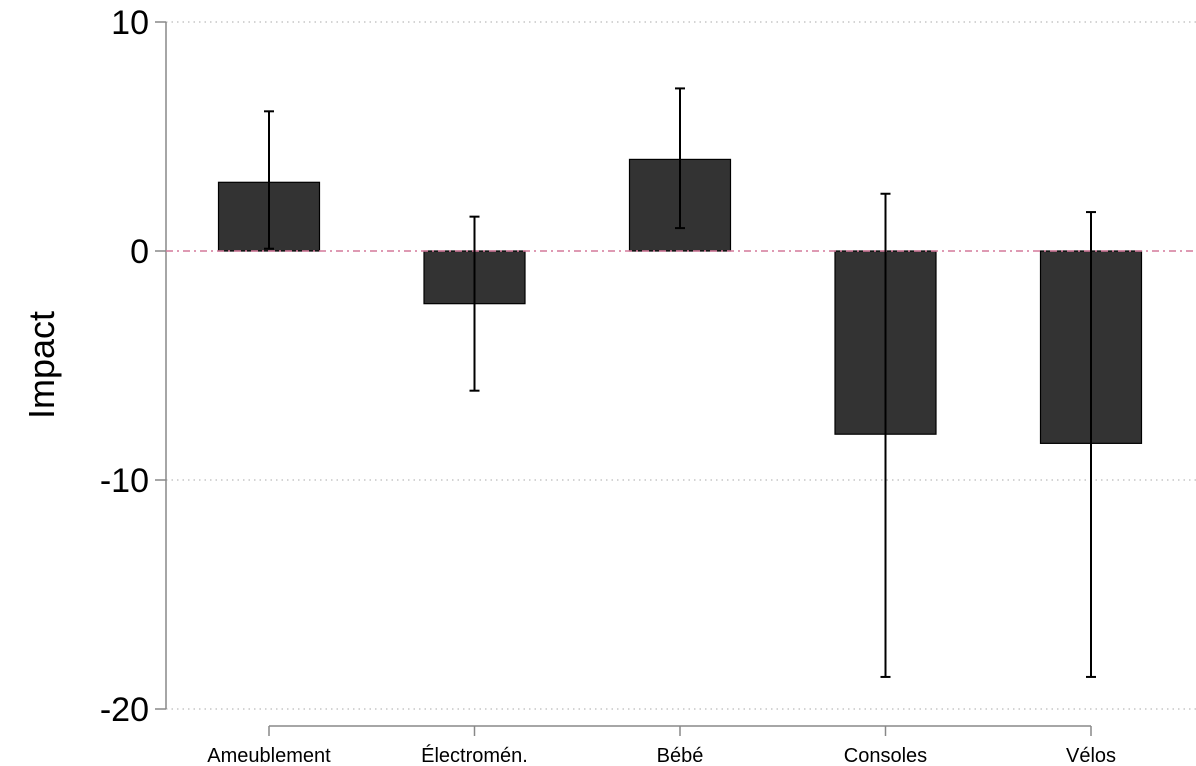 This screenshot has height=766, width=1196. What do you see at coordinates (269, 755) in the screenshot?
I see `x-tick-label: Ameublement` at bounding box center [269, 755].